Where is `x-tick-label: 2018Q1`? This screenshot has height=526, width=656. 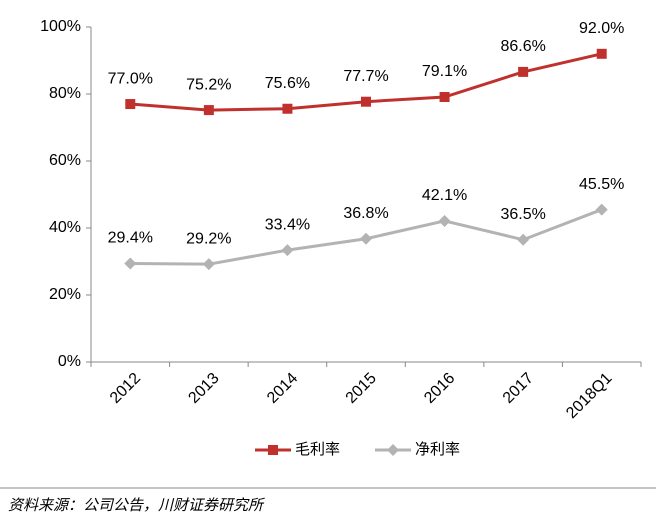 x-tick-label: 2018Q1 is located at coordinates (589, 396).